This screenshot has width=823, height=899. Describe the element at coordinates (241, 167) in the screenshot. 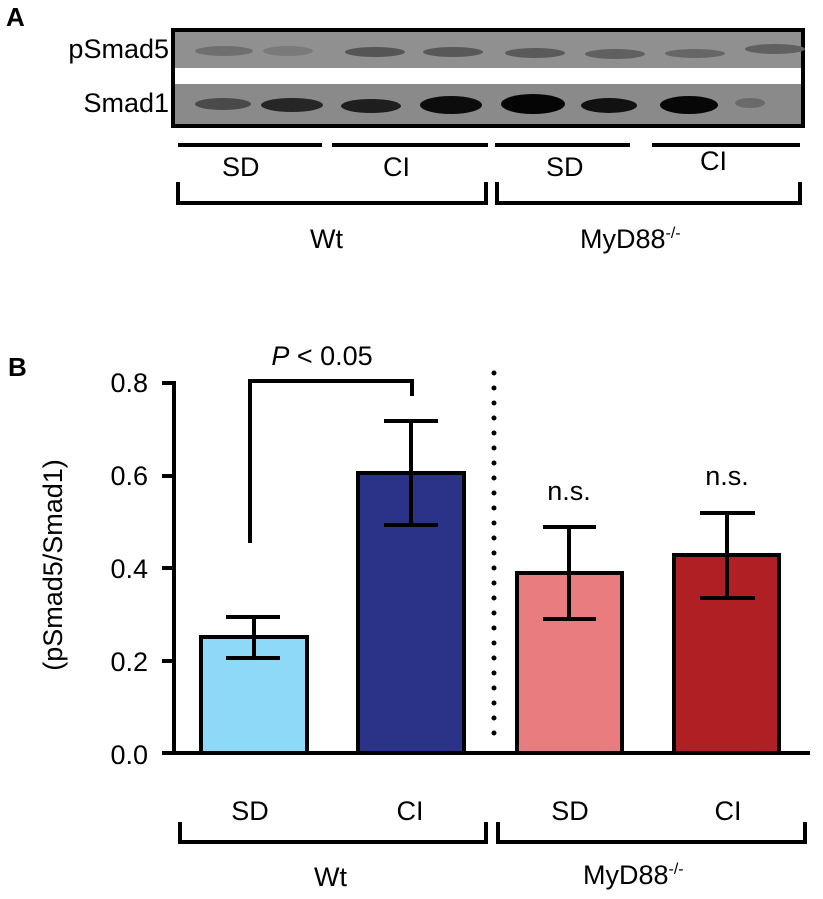

I see `blot-lane-label-wt-sd: SD` at that location.